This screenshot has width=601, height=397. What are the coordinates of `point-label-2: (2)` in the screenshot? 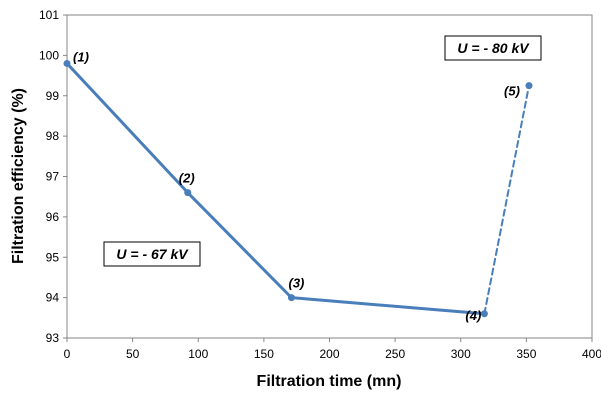 It's located at (187, 178).